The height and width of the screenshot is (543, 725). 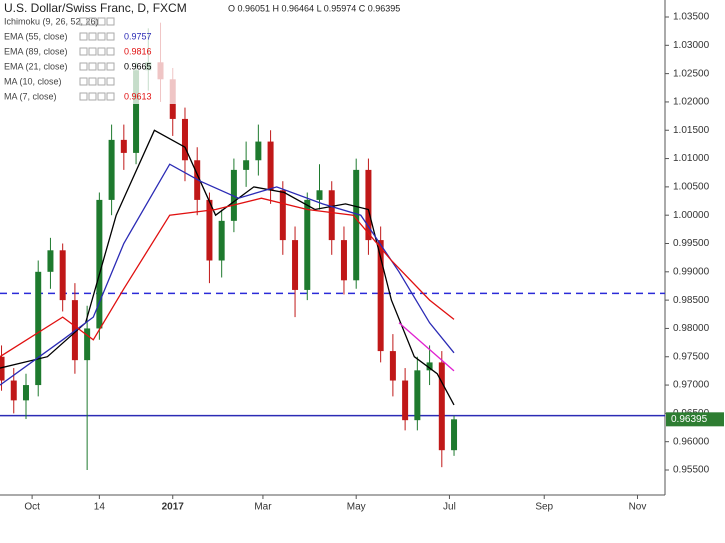 What do you see at coordinates (36, 51) in the screenshot?
I see `indicator-name: EMA (89, close)` at bounding box center [36, 51].